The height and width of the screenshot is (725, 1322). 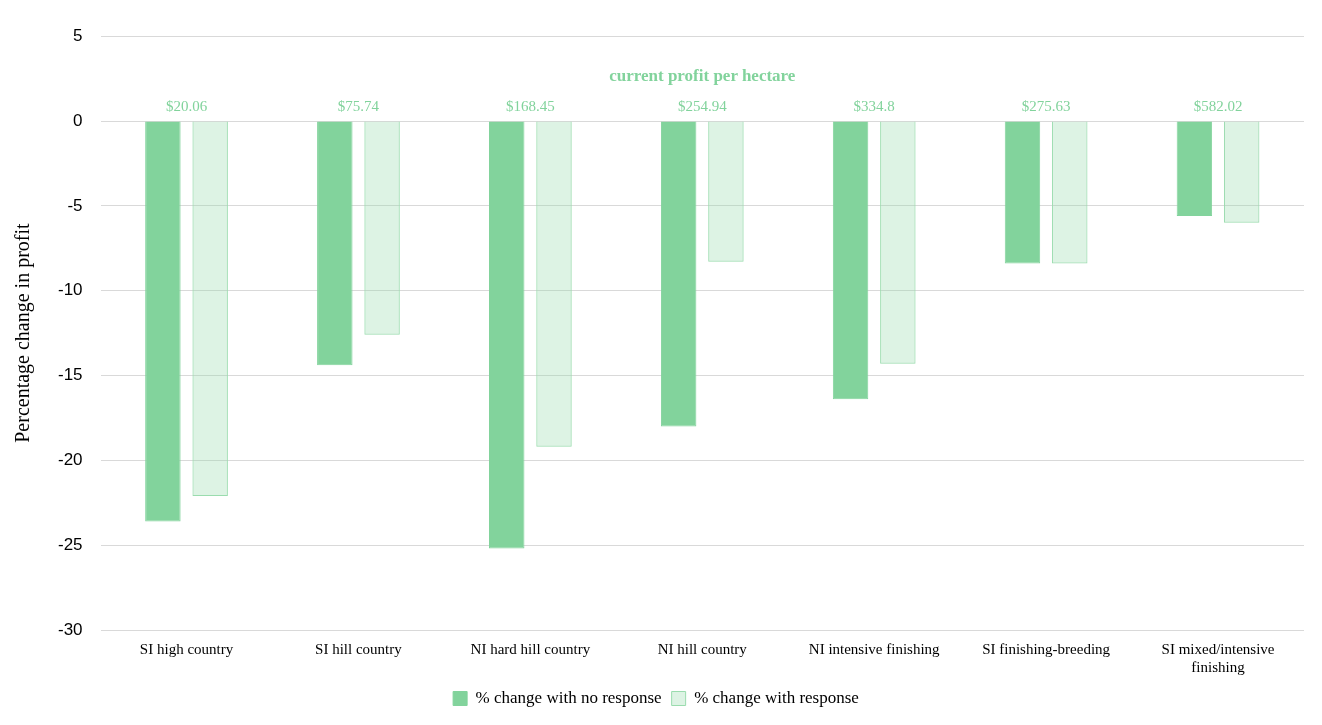 What do you see at coordinates (568, 697) in the screenshot?
I see `legend-label: % change with no response` at bounding box center [568, 697].